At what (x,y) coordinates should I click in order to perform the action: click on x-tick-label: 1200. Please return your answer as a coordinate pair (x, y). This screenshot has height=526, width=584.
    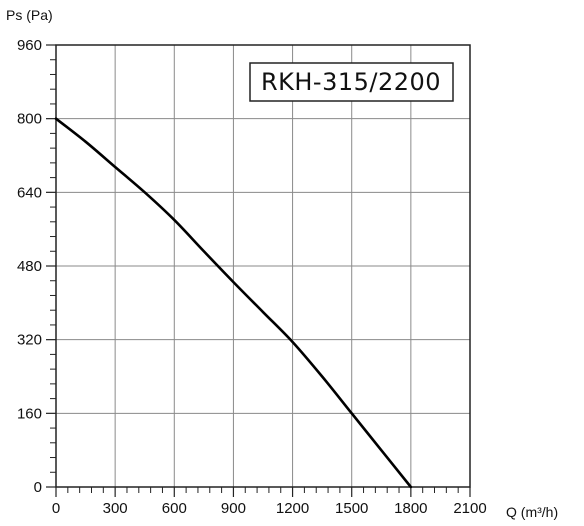
    Looking at the image, I should click on (292, 508).